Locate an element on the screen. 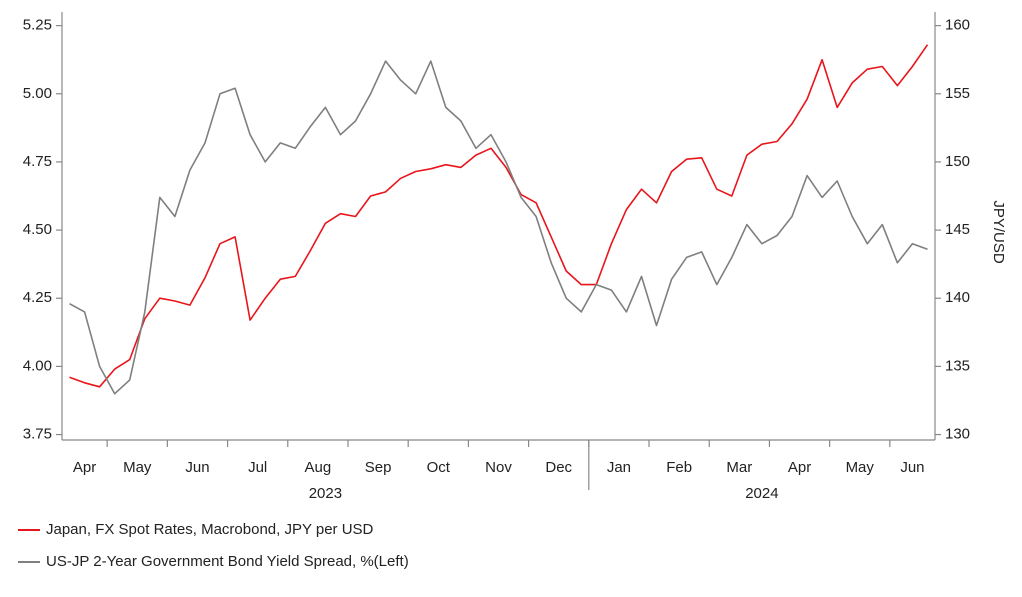  x-tick-label: Sep is located at coordinates (378, 467).